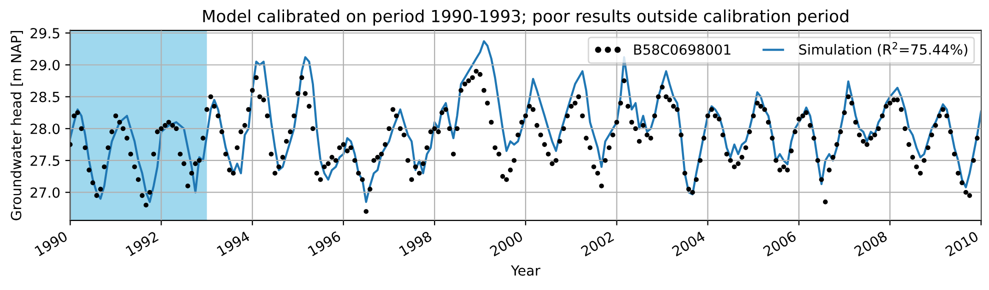 The width and height of the screenshot is (989, 290). I want to click on y-tick-label: 27.5, so click(45, 160).